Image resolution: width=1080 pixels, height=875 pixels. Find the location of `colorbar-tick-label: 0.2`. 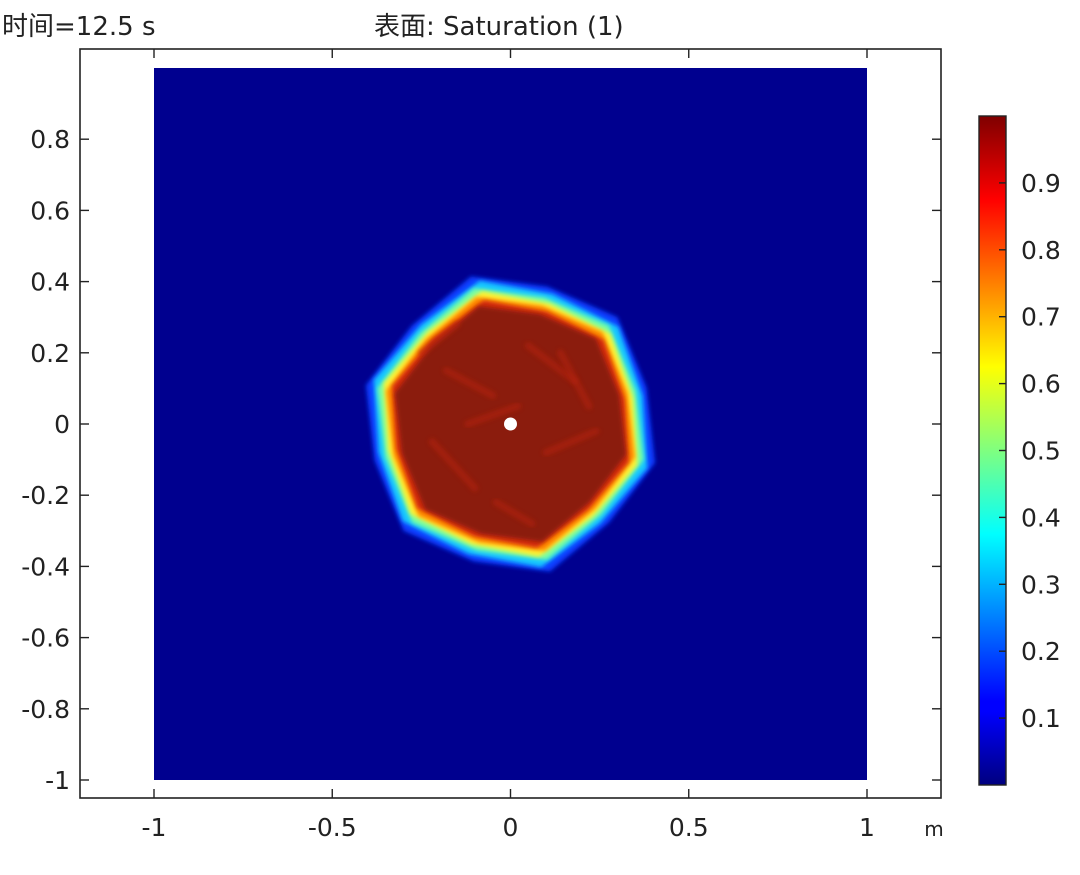

colorbar-tick-label: 0.2 is located at coordinates (1041, 651).